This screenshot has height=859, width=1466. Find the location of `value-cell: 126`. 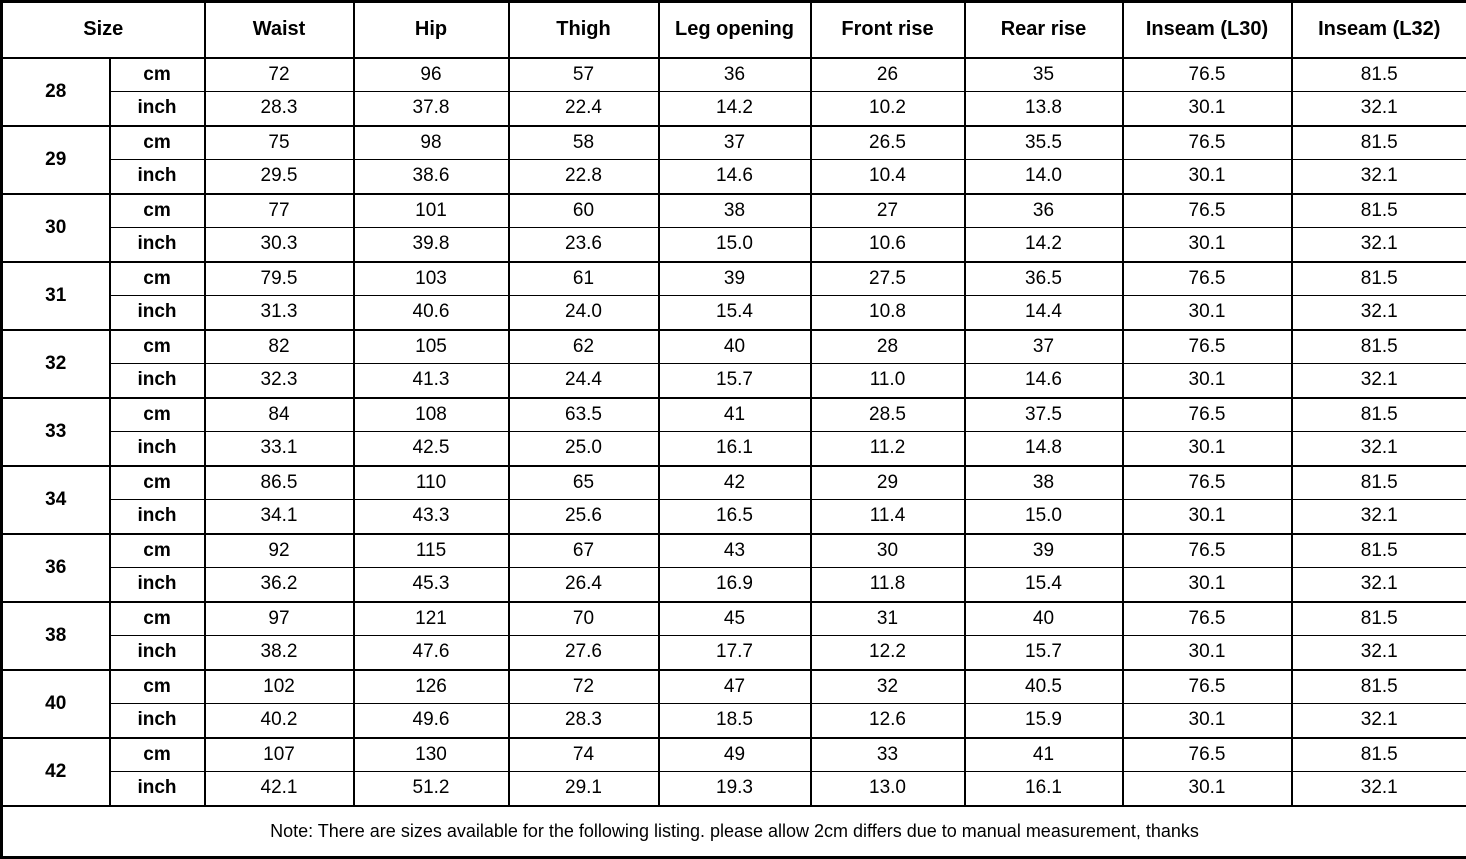

value-cell: 126 is located at coordinates (431, 687).